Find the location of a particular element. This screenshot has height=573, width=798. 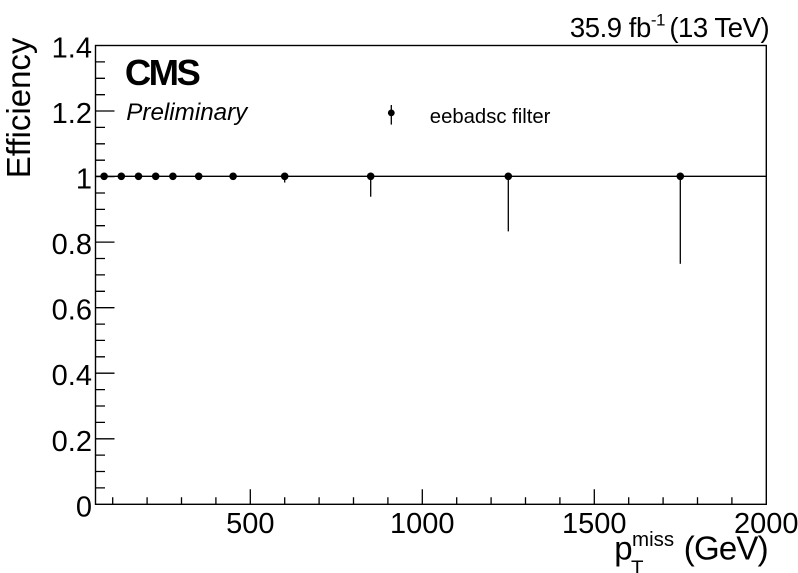

svg-text: Preliminary is located at coordinates (187, 112).